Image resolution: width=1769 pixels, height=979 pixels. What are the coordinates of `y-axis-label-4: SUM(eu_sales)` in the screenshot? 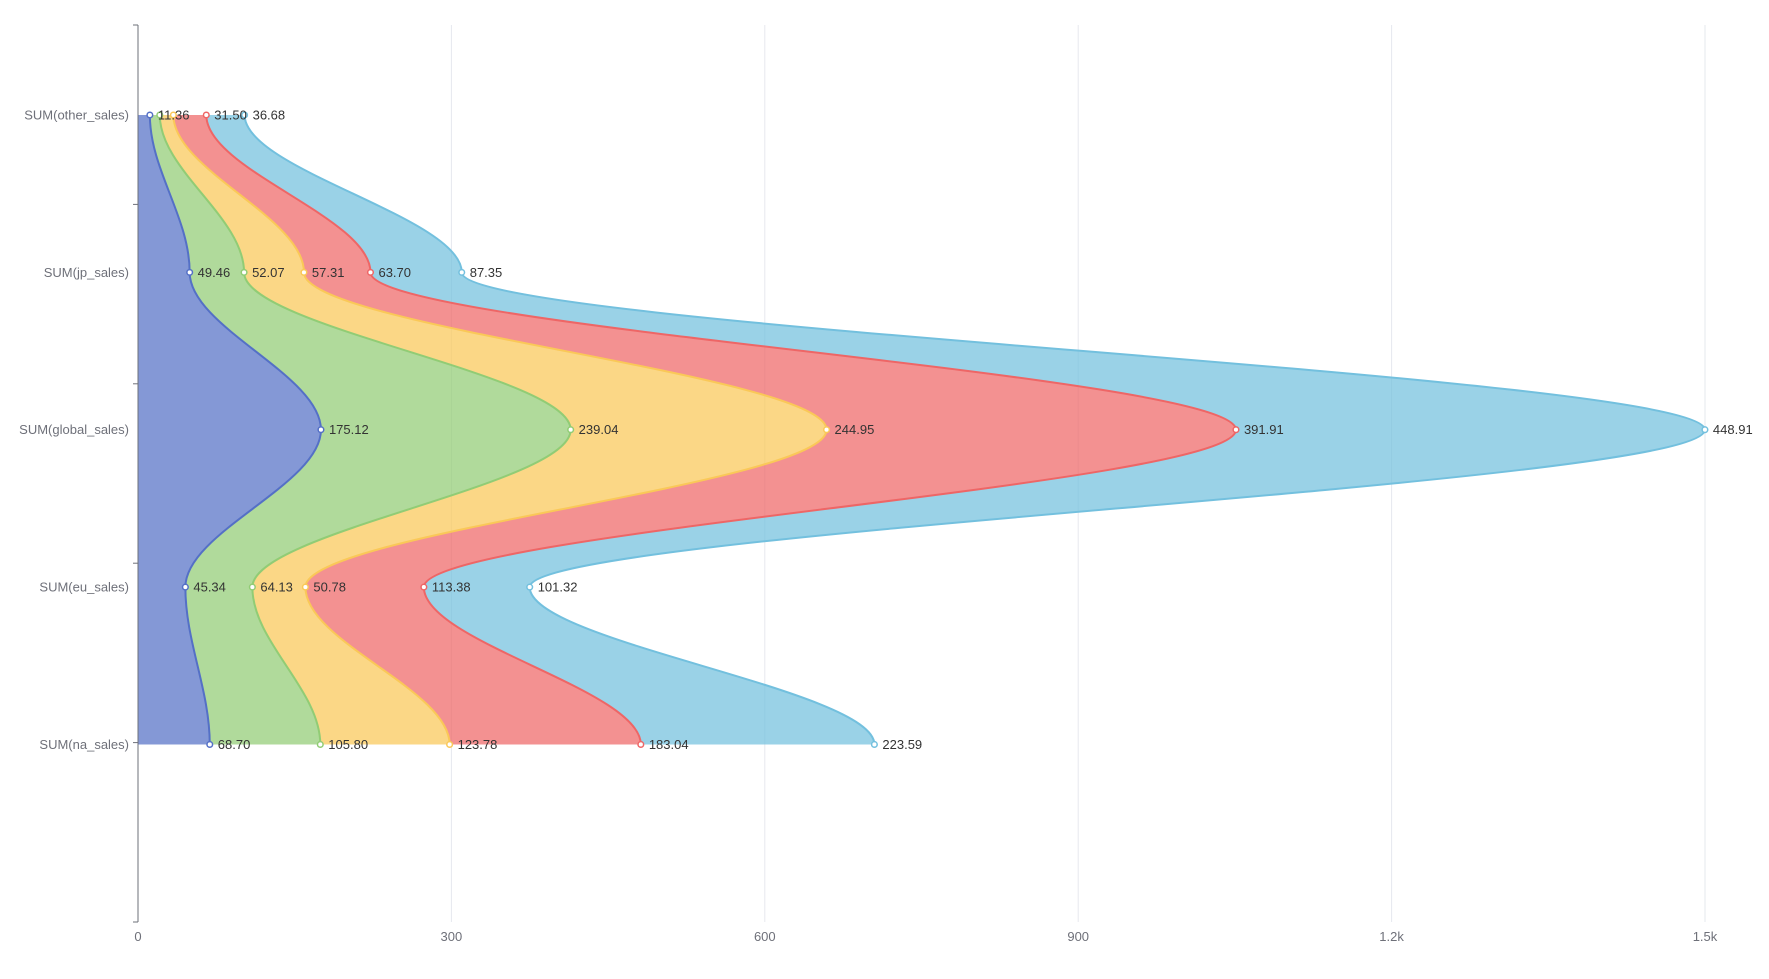 It's located at (84, 587).